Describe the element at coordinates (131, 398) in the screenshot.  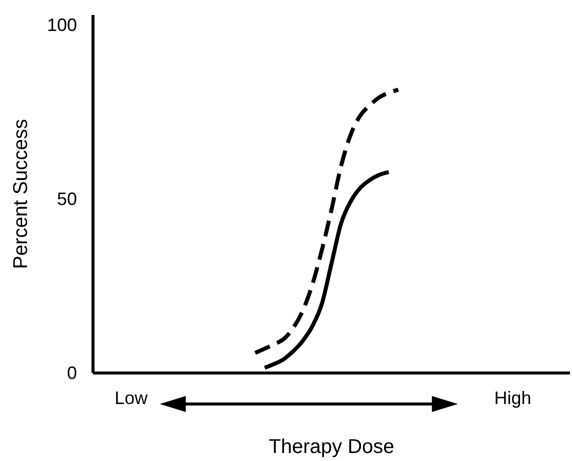
I see `x-tick-label: Low` at that location.